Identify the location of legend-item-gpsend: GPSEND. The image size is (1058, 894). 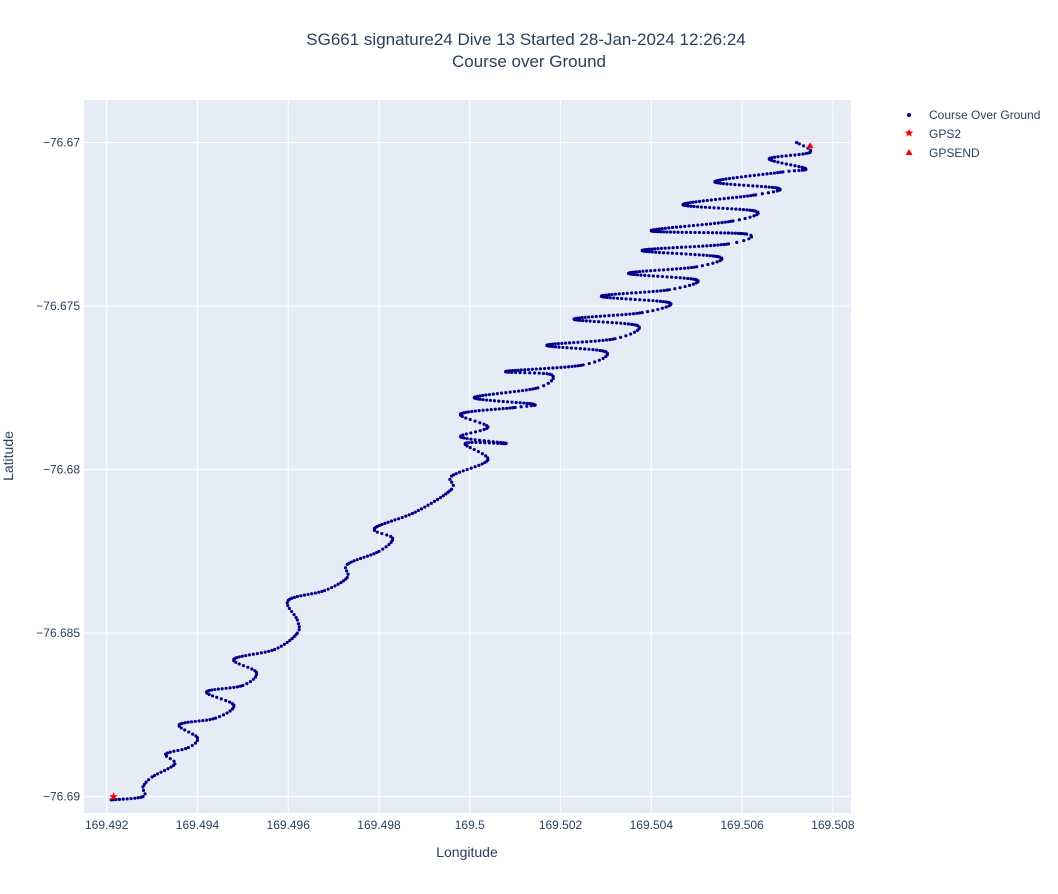
(943, 153).